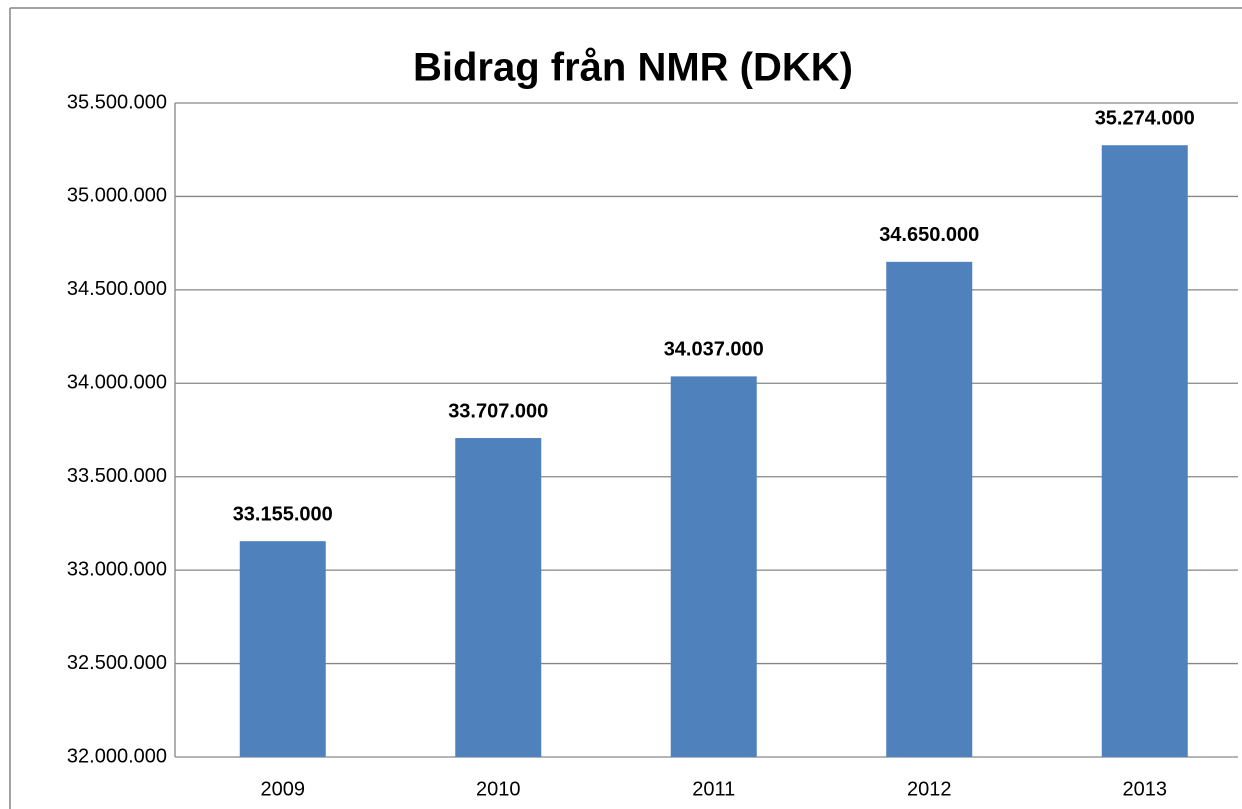 This screenshot has width=1242, height=809. Describe the element at coordinates (633, 68) in the screenshot. I see `chart-title: Bidrag från NMR (DKK)` at that location.